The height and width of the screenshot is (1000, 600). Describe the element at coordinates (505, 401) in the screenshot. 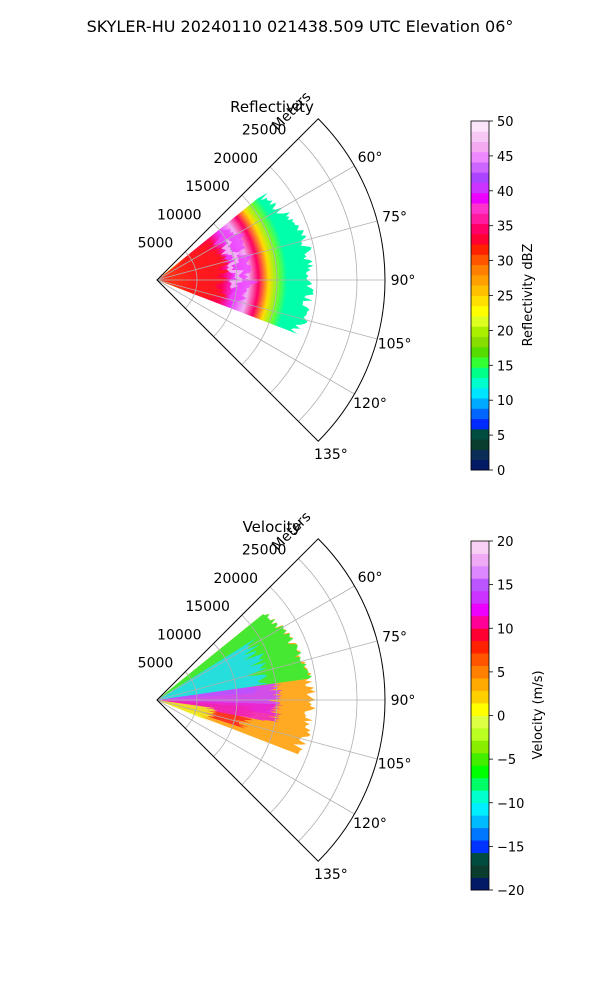

I see `colorbar-tick-label: 10` at that location.